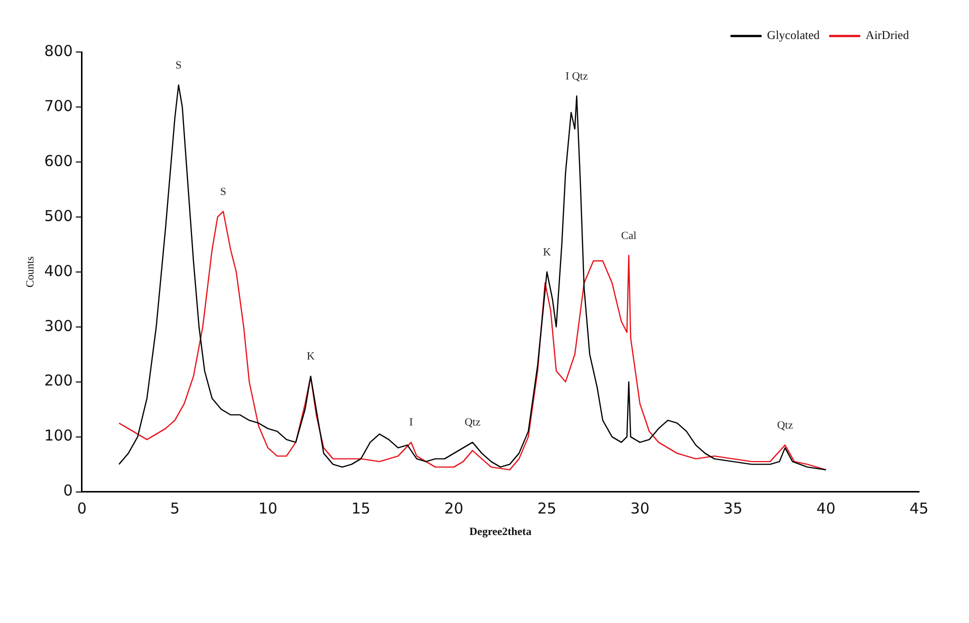  What do you see at coordinates (500, 532) in the screenshot?
I see `x-axis-title: Degree2theta` at bounding box center [500, 532].